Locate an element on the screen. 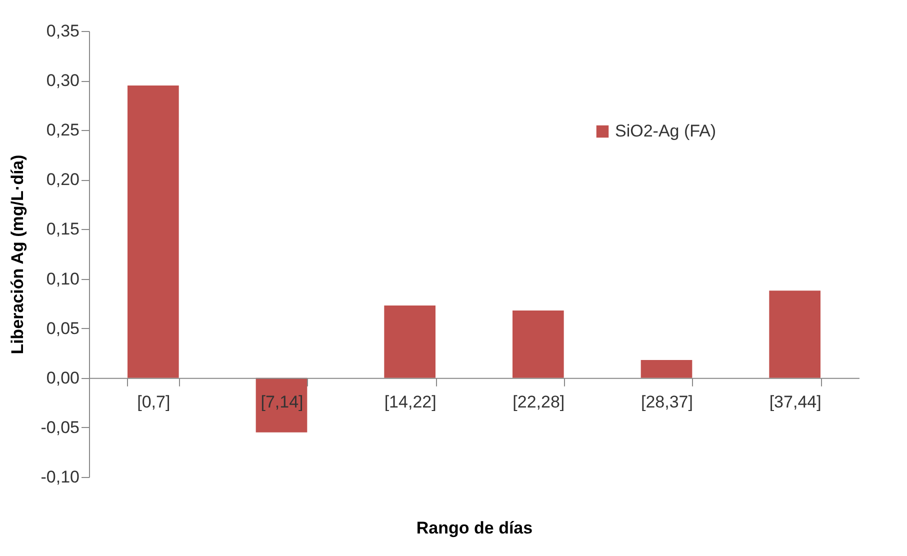 This screenshot has height=556, width=907. y-tick-label: 0,10 is located at coordinates (63, 278).